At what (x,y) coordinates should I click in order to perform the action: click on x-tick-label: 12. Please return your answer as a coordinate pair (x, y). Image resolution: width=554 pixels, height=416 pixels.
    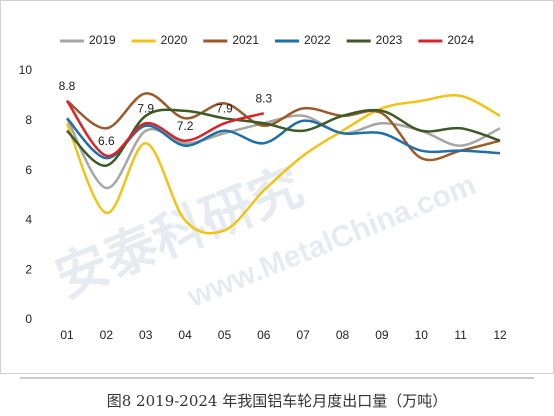
    Looking at the image, I should click on (500, 335).